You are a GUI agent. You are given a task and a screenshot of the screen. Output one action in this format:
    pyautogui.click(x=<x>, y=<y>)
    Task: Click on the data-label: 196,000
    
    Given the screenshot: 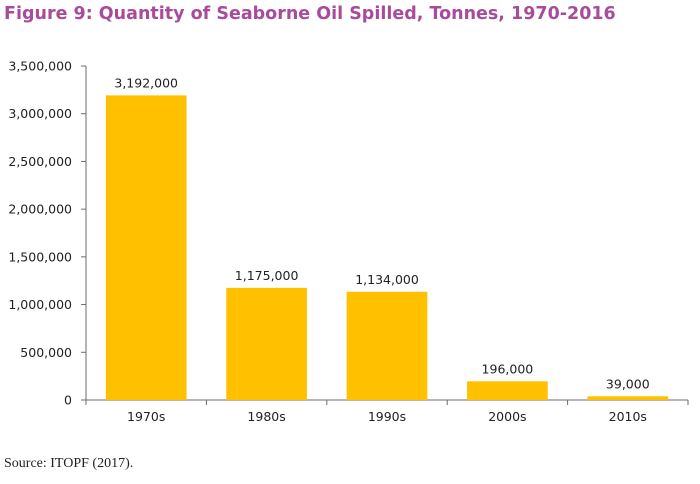 What is the action you would take?
    pyautogui.click(x=508, y=368)
    